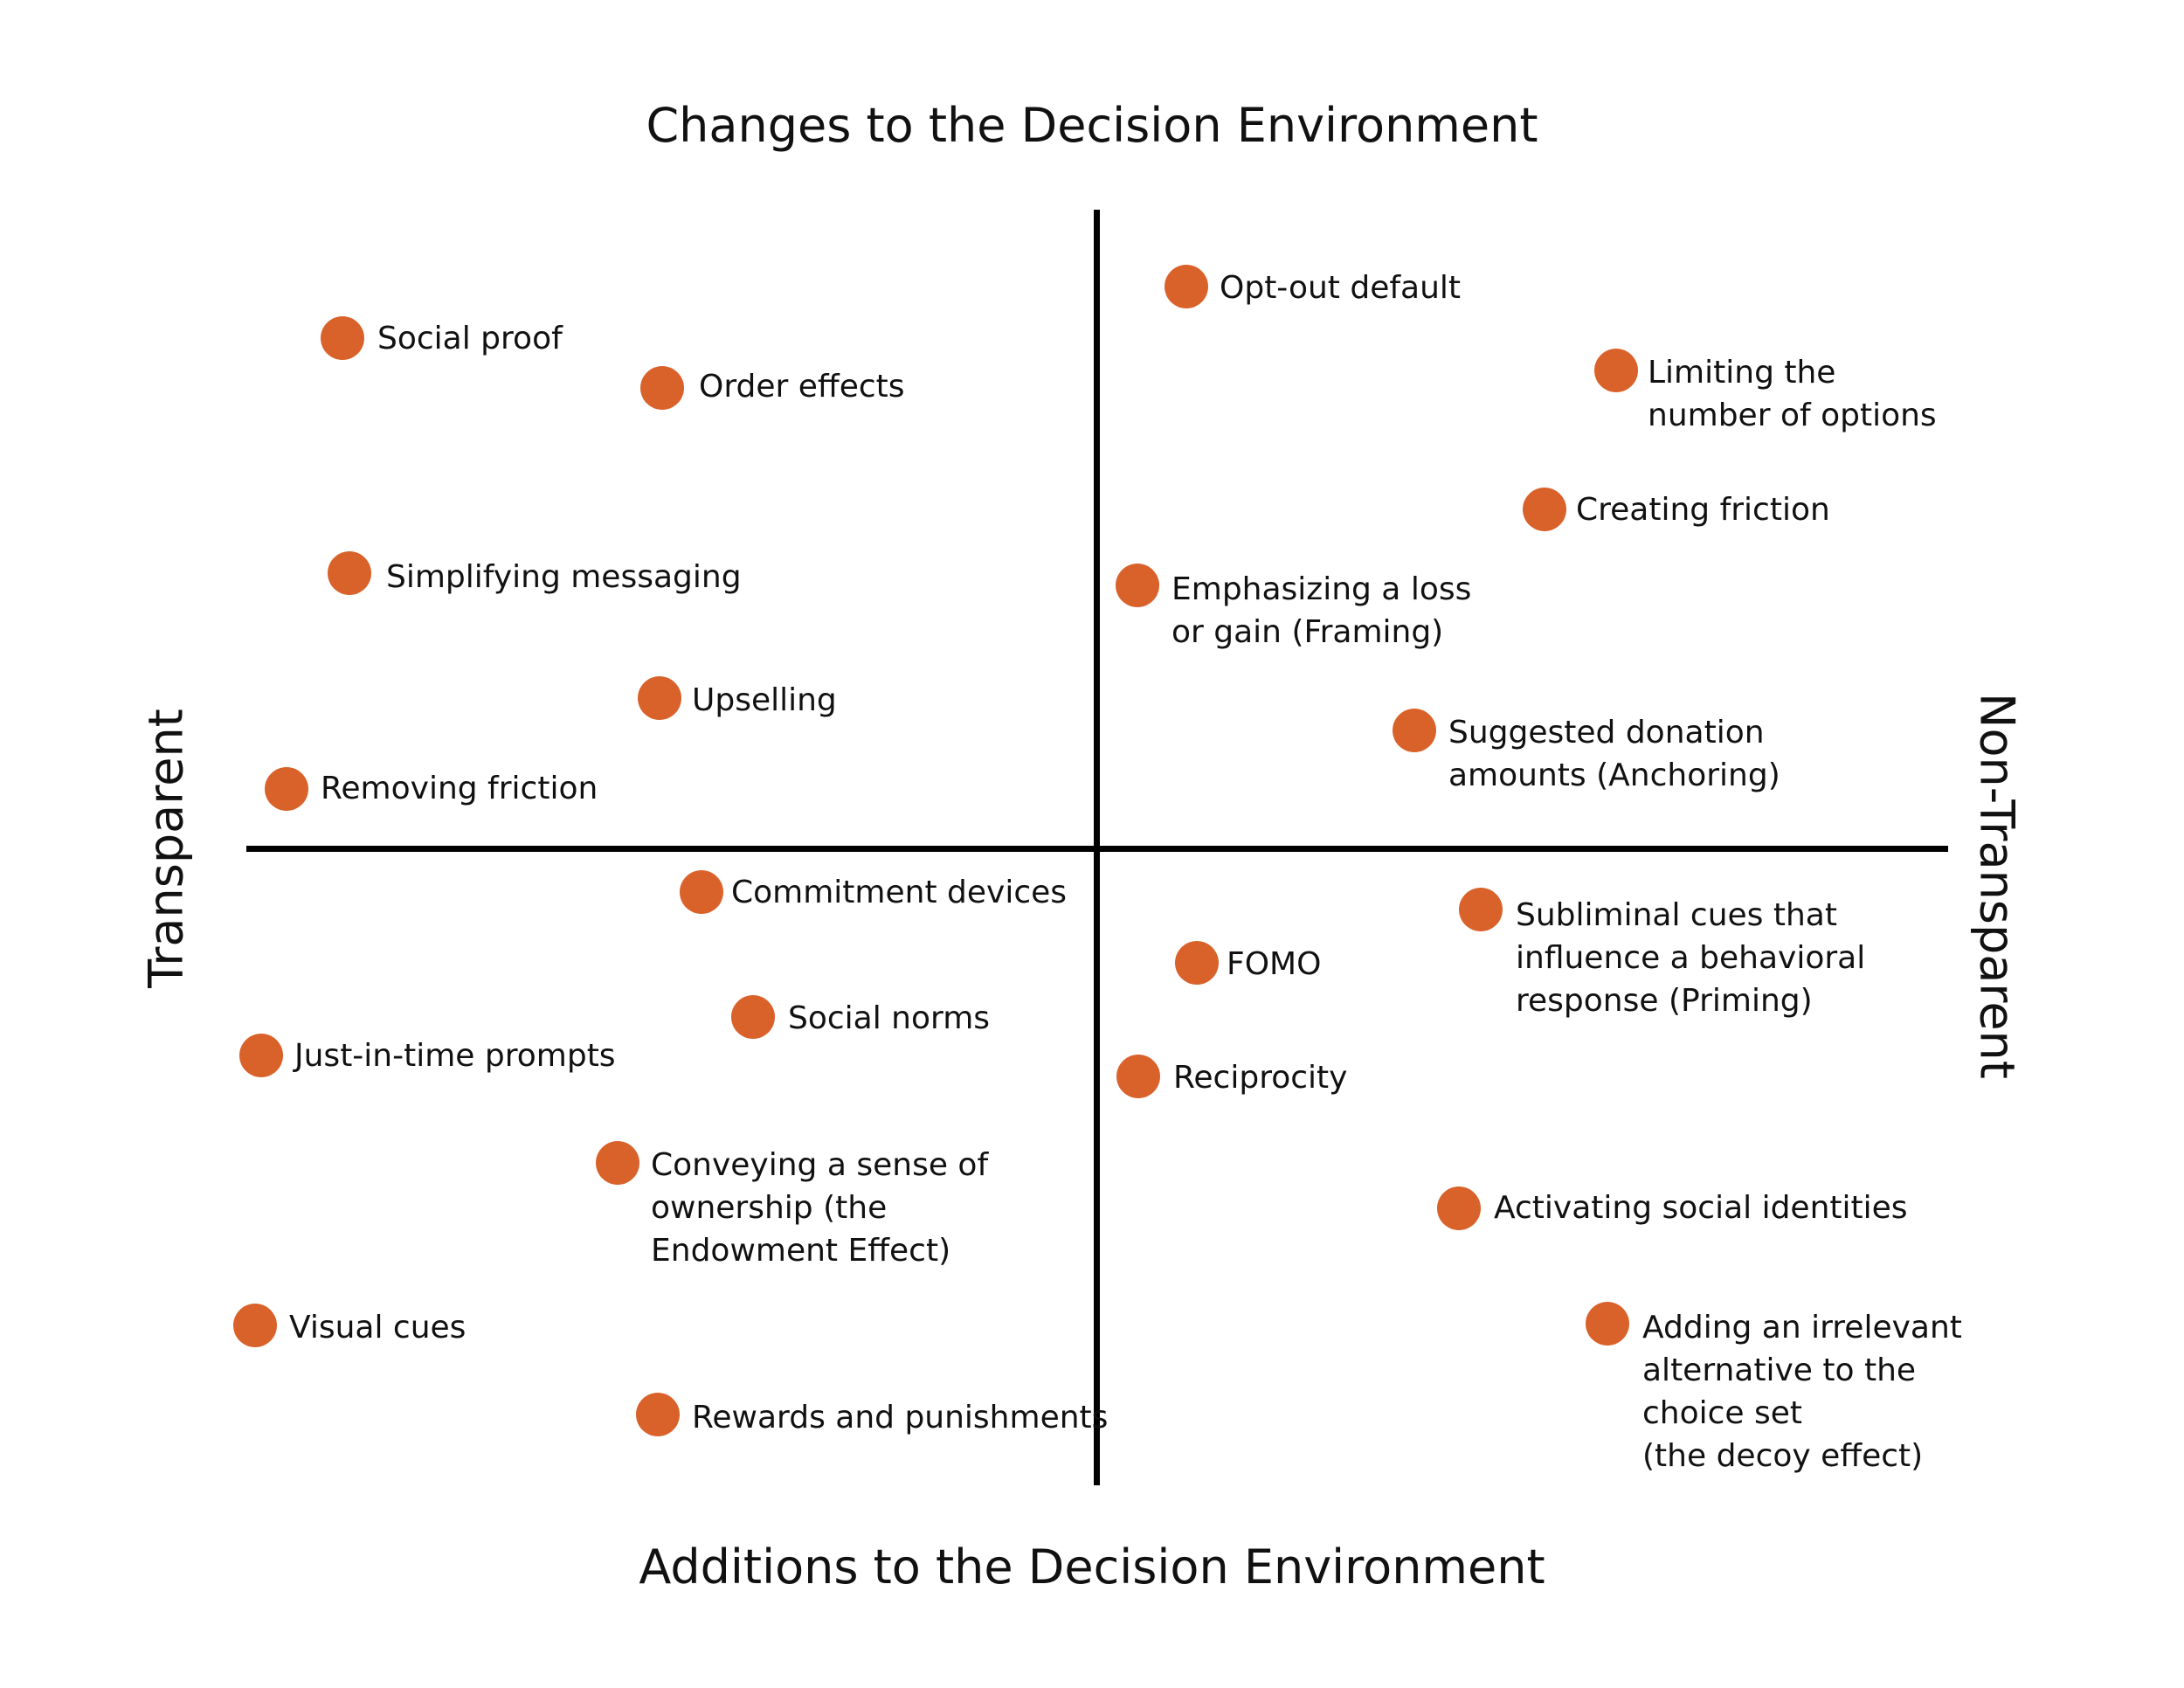 The height and width of the screenshot is (1688, 2184). Describe the element at coordinates (1779, 1370) in the screenshot. I see `decoy-effect-label-line: alternative to the` at that location.